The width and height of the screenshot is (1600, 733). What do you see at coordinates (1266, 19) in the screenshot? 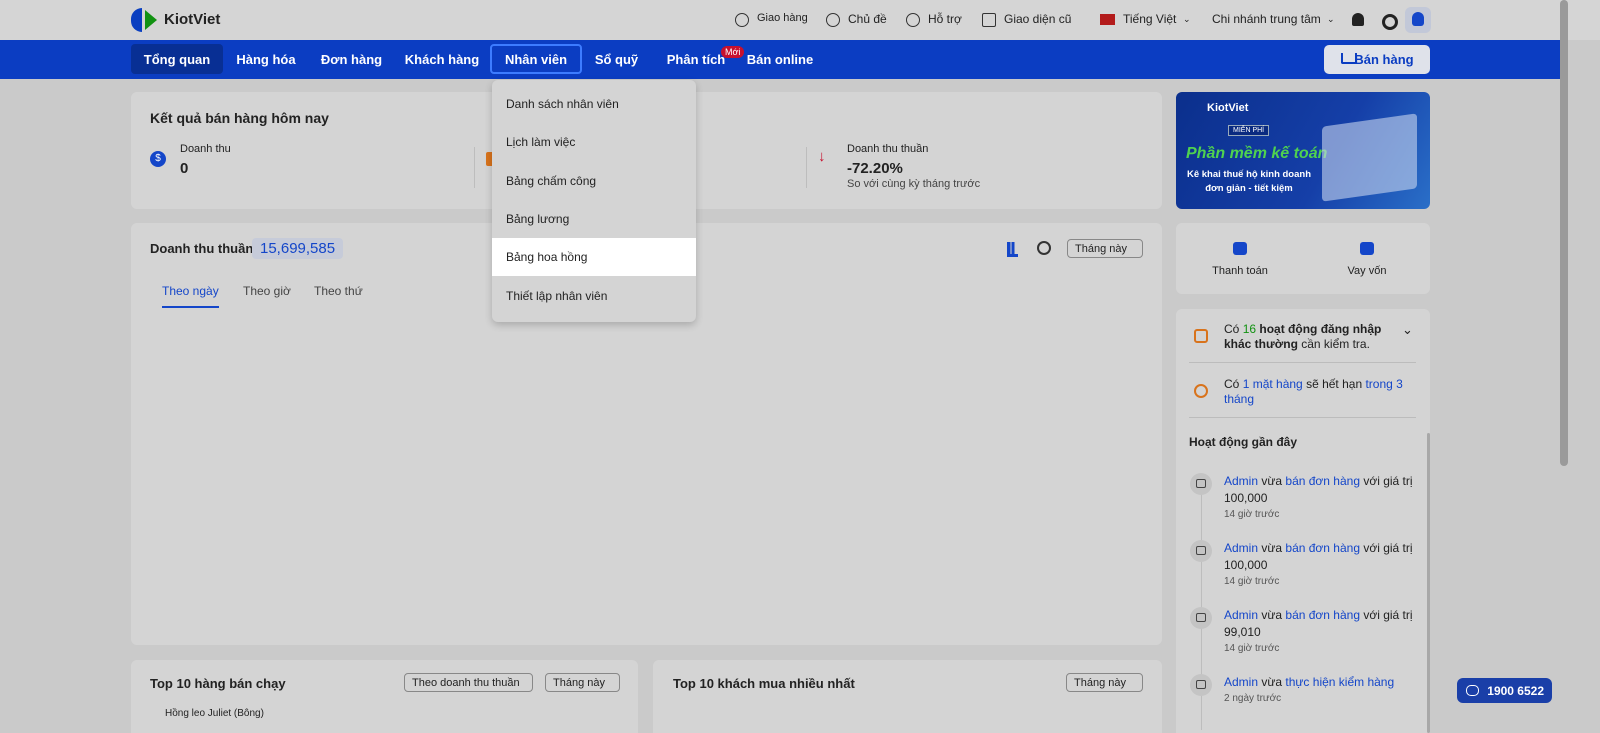
I see `branch: Chi nhánh trung tâm` at bounding box center [1266, 19].